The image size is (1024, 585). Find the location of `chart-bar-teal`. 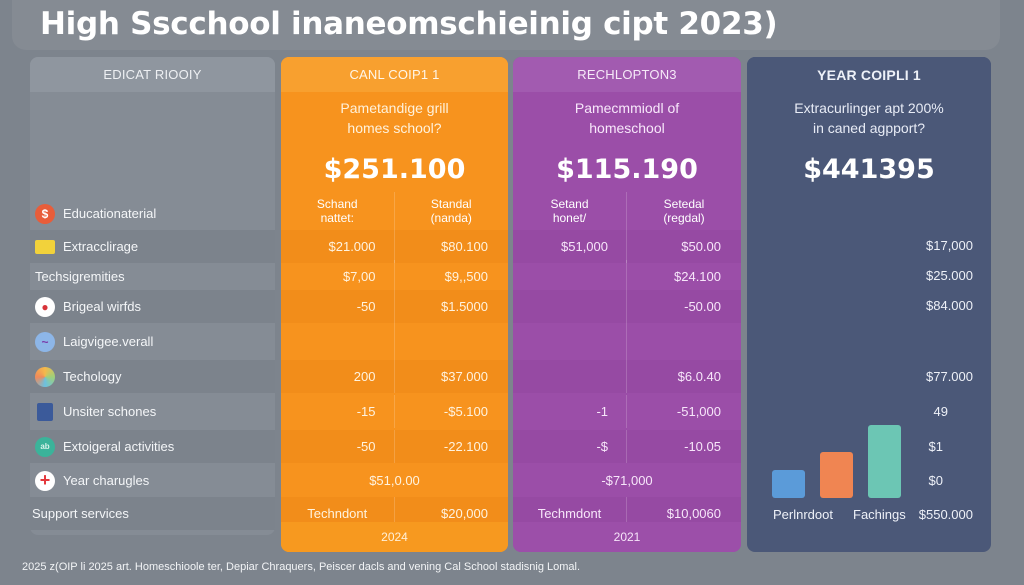

chart-bar-teal is located at coordinates (884, 461).